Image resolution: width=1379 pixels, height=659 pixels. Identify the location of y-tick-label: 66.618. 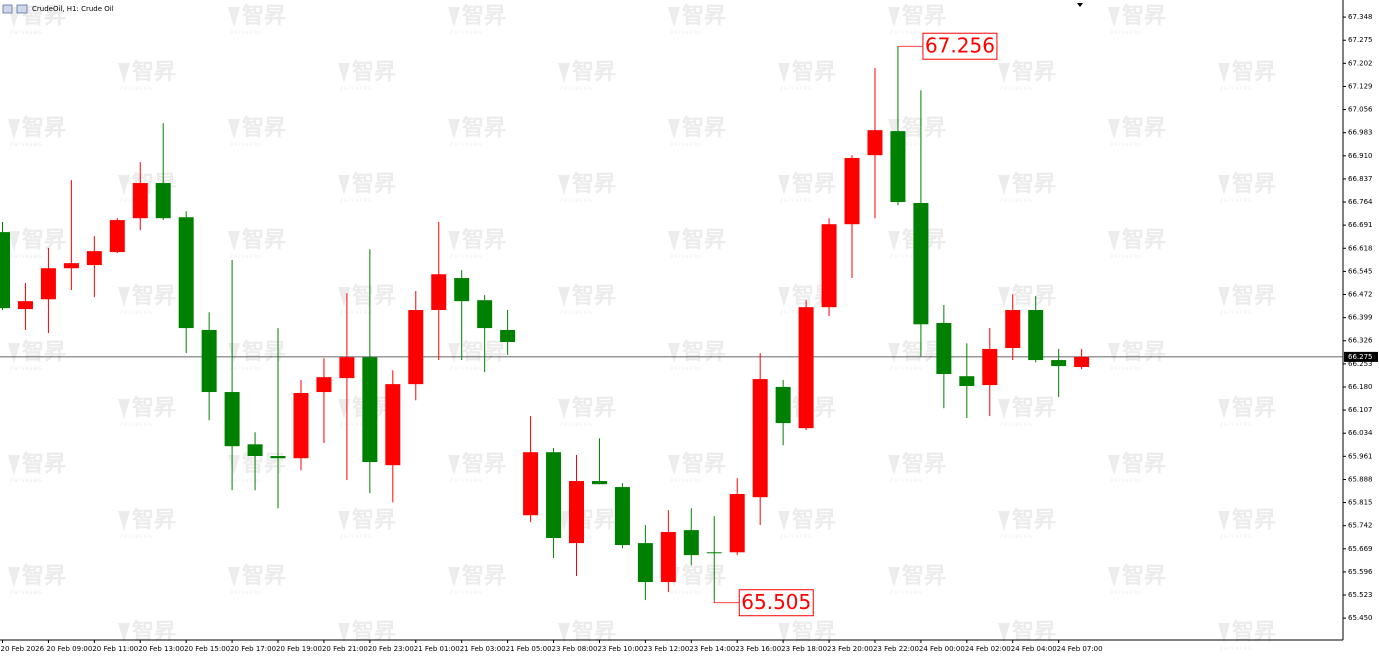
(1360, 248).